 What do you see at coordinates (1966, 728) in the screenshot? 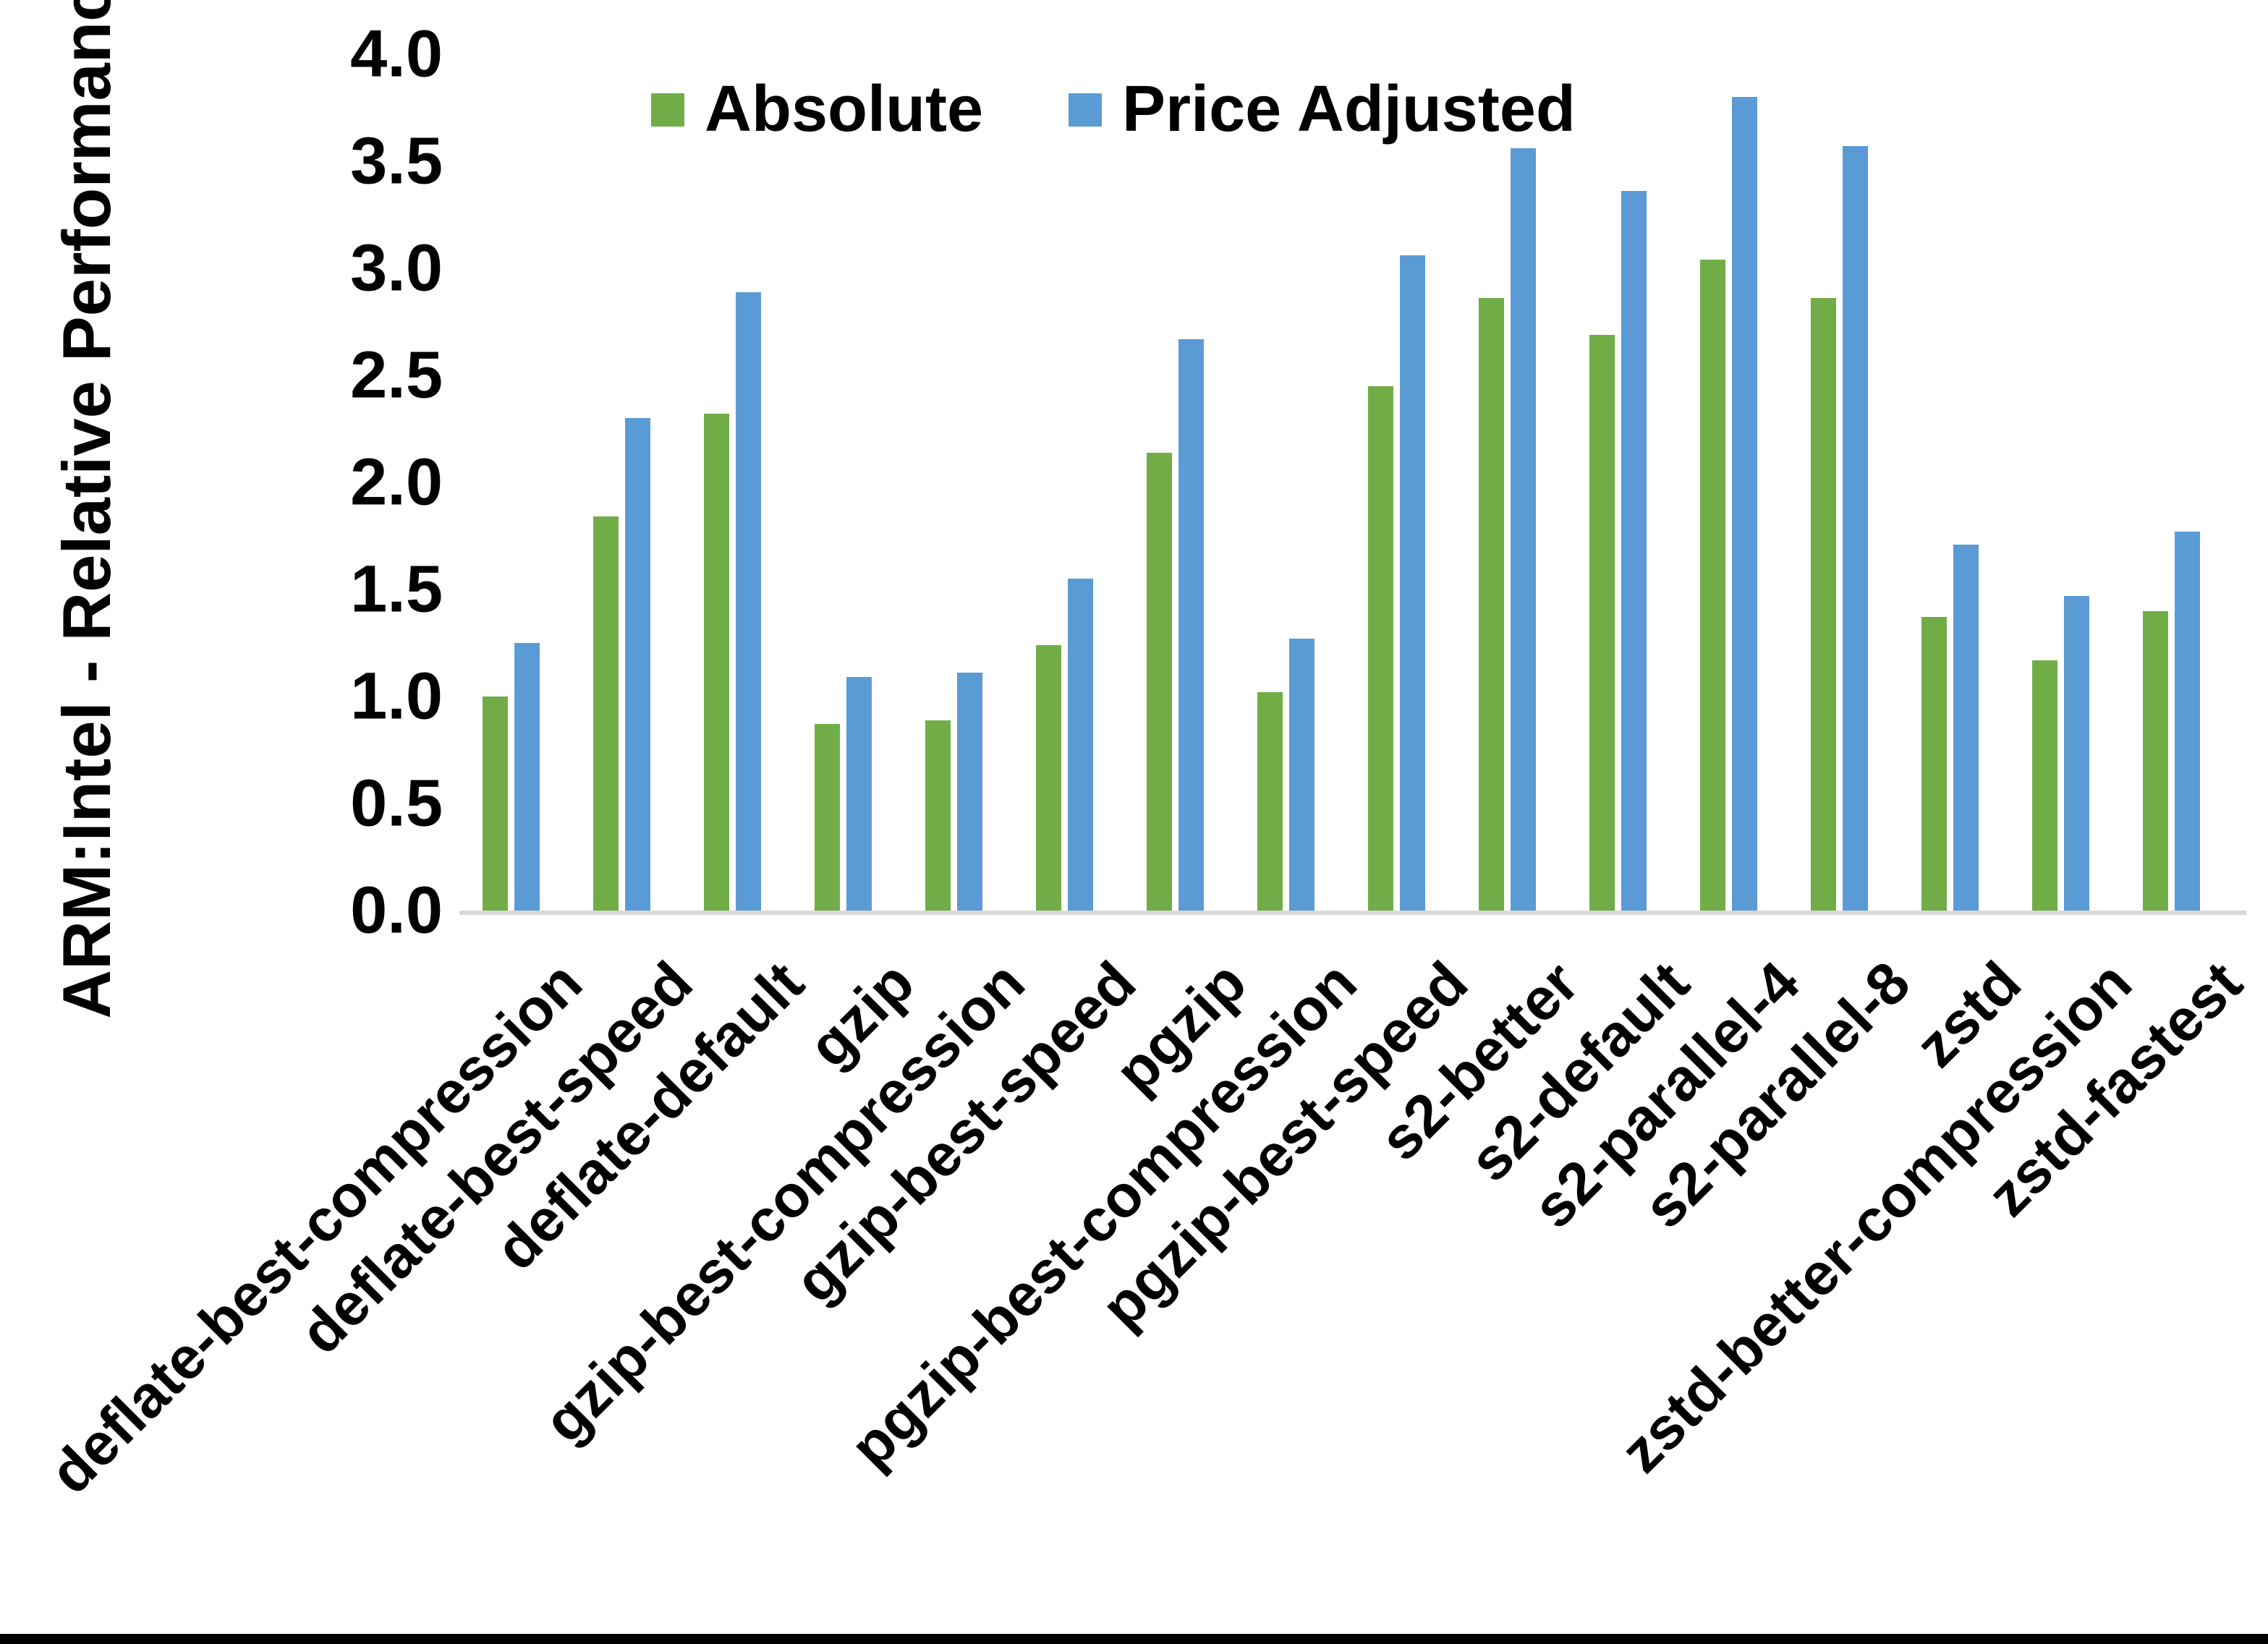
I see `bar-price-adjusted-zstd` at bounding box center [1966, 728].